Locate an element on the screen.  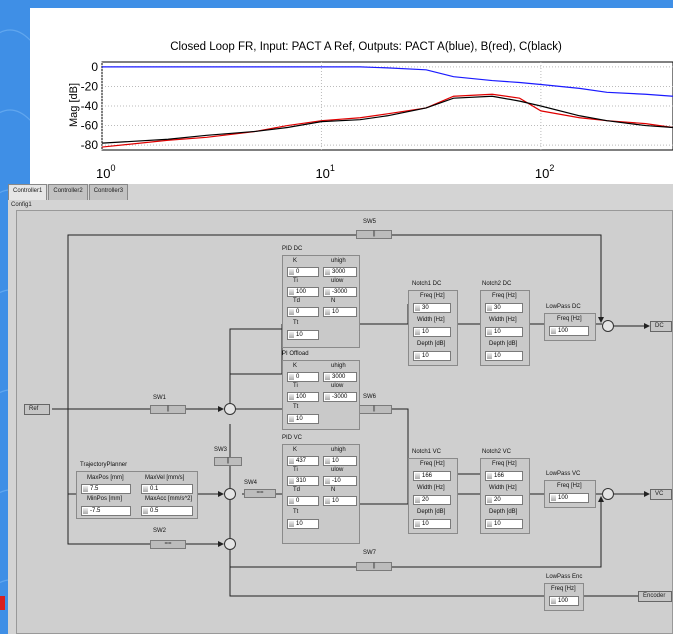
y-tick-label: -20 is located at coordinates (90, 86).